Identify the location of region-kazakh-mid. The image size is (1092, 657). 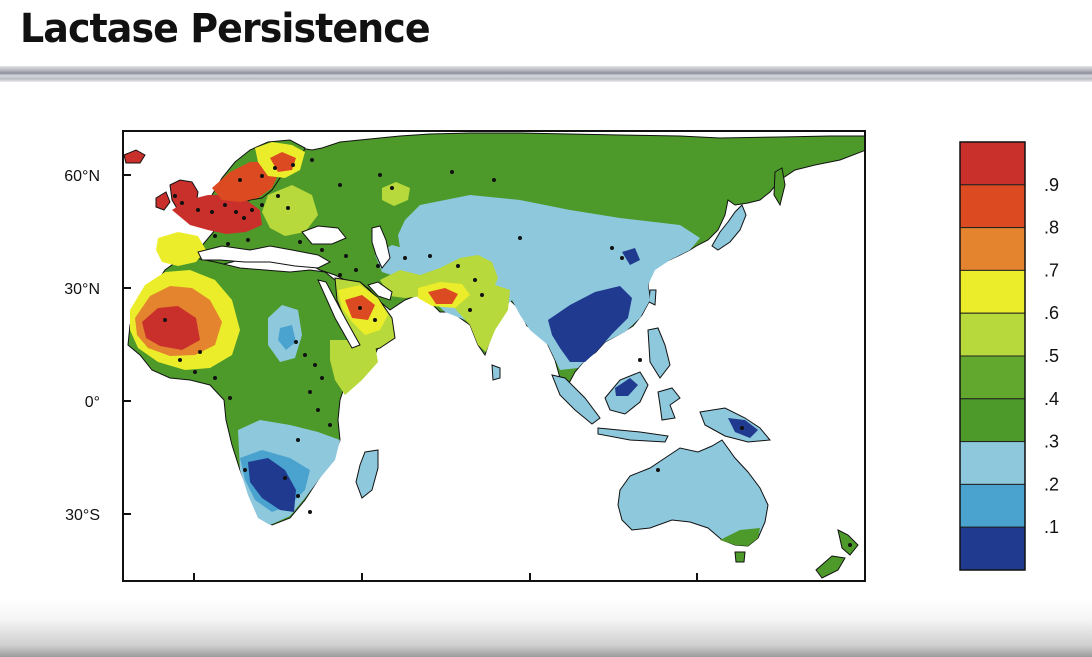
(396, 194).